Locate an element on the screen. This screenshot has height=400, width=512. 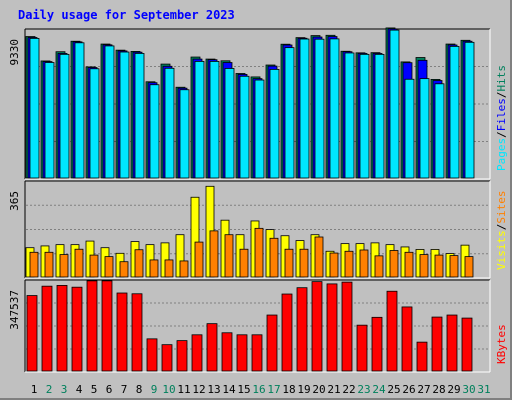
x-label-day-21: 21 is located at coordinates (333, 389).